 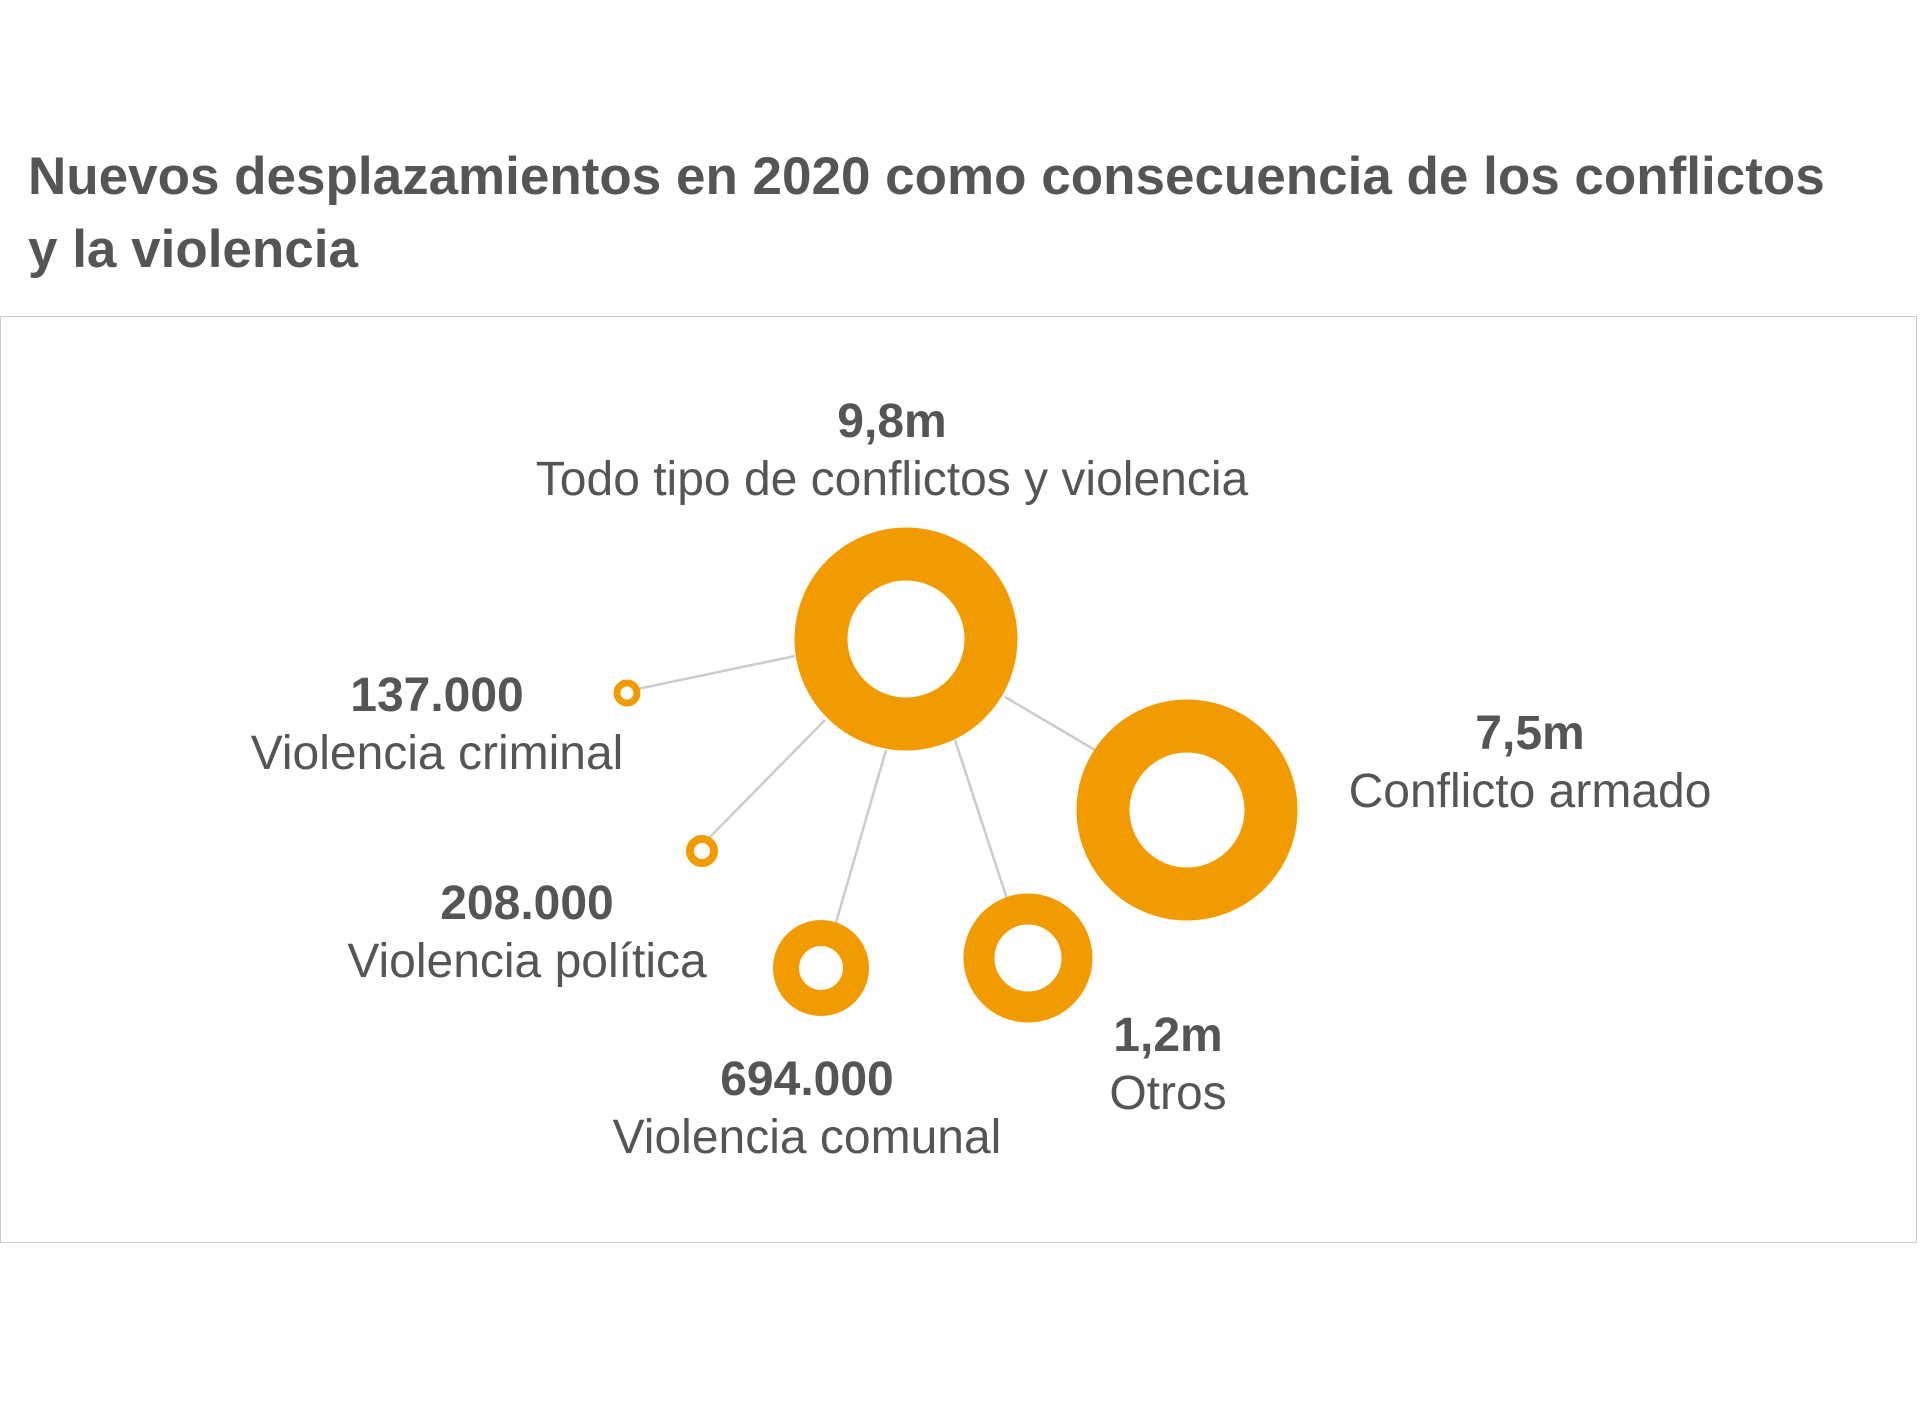 I want to click on label-comunal: 694.000 Violencia comunal, so click(x=807, y=1110).